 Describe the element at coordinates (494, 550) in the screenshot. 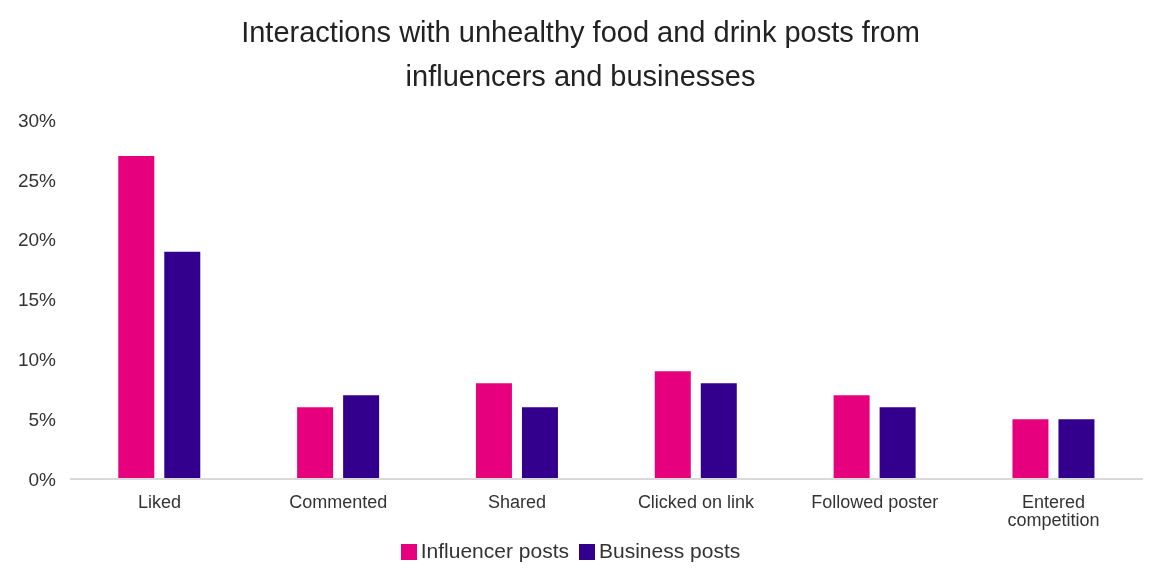

I see `legend-label: Influencer posts` at that location.